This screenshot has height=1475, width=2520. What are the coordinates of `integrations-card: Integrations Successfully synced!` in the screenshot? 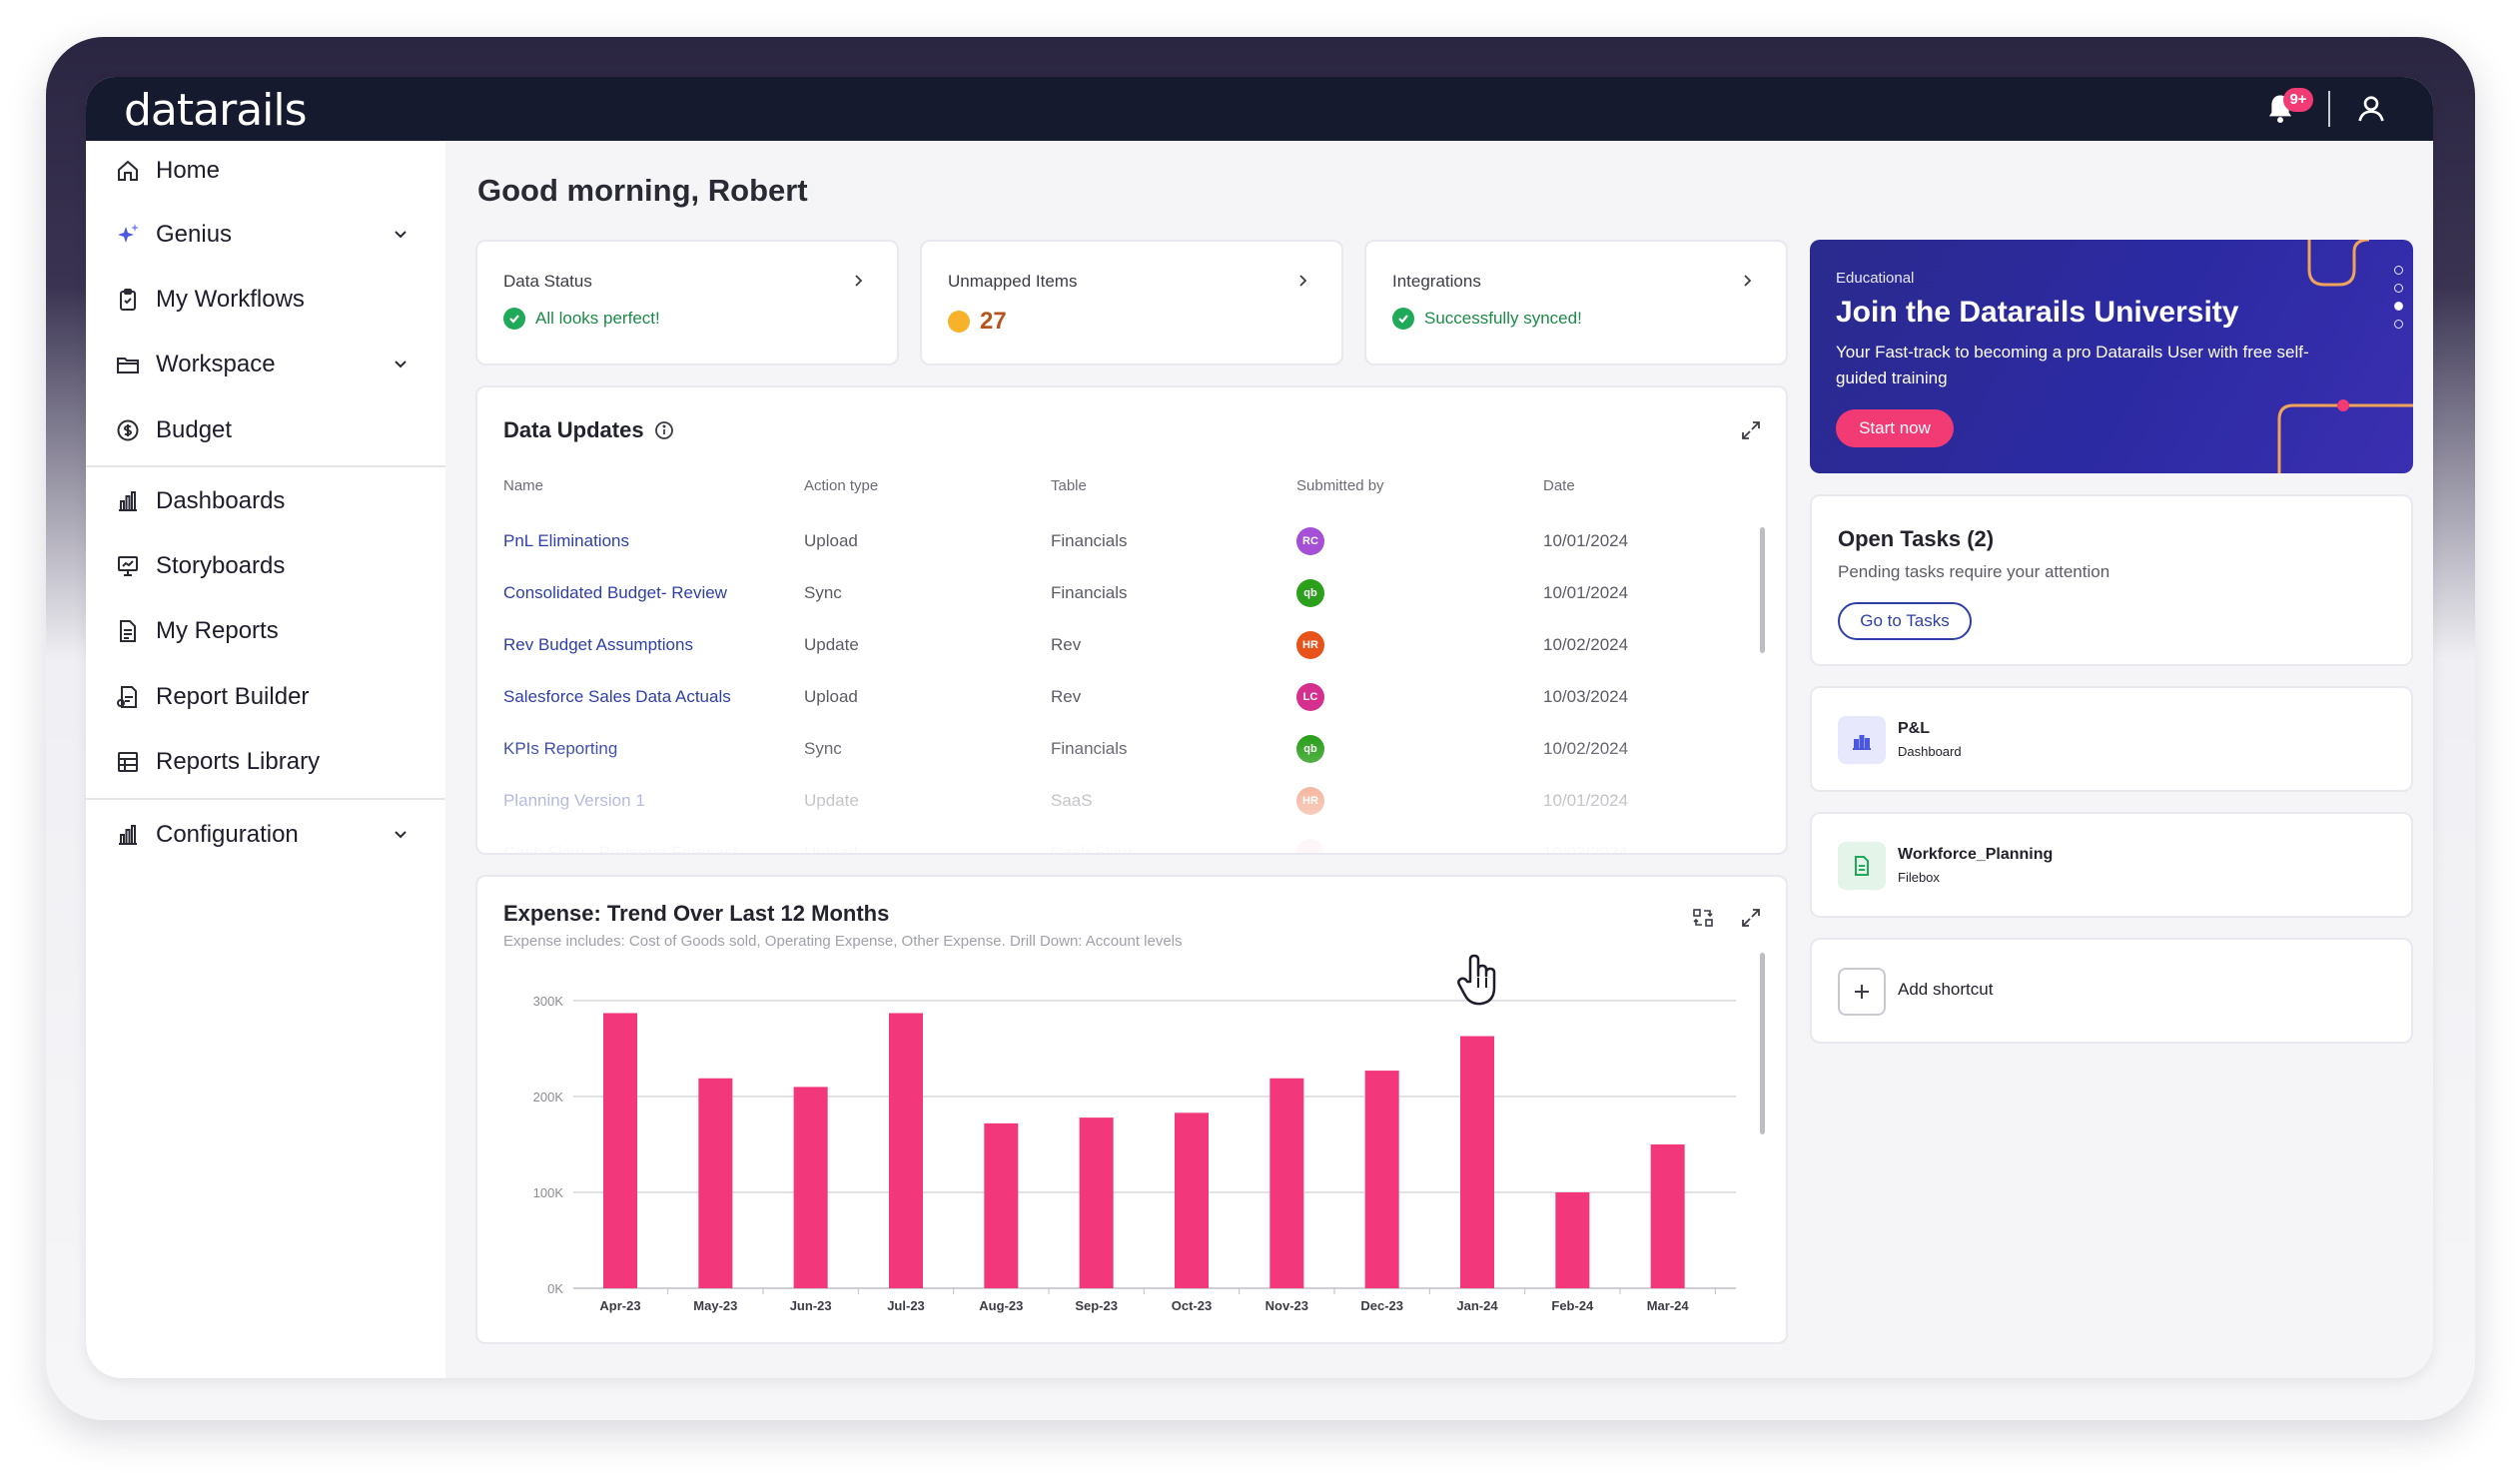 It's located at (1576, 303).